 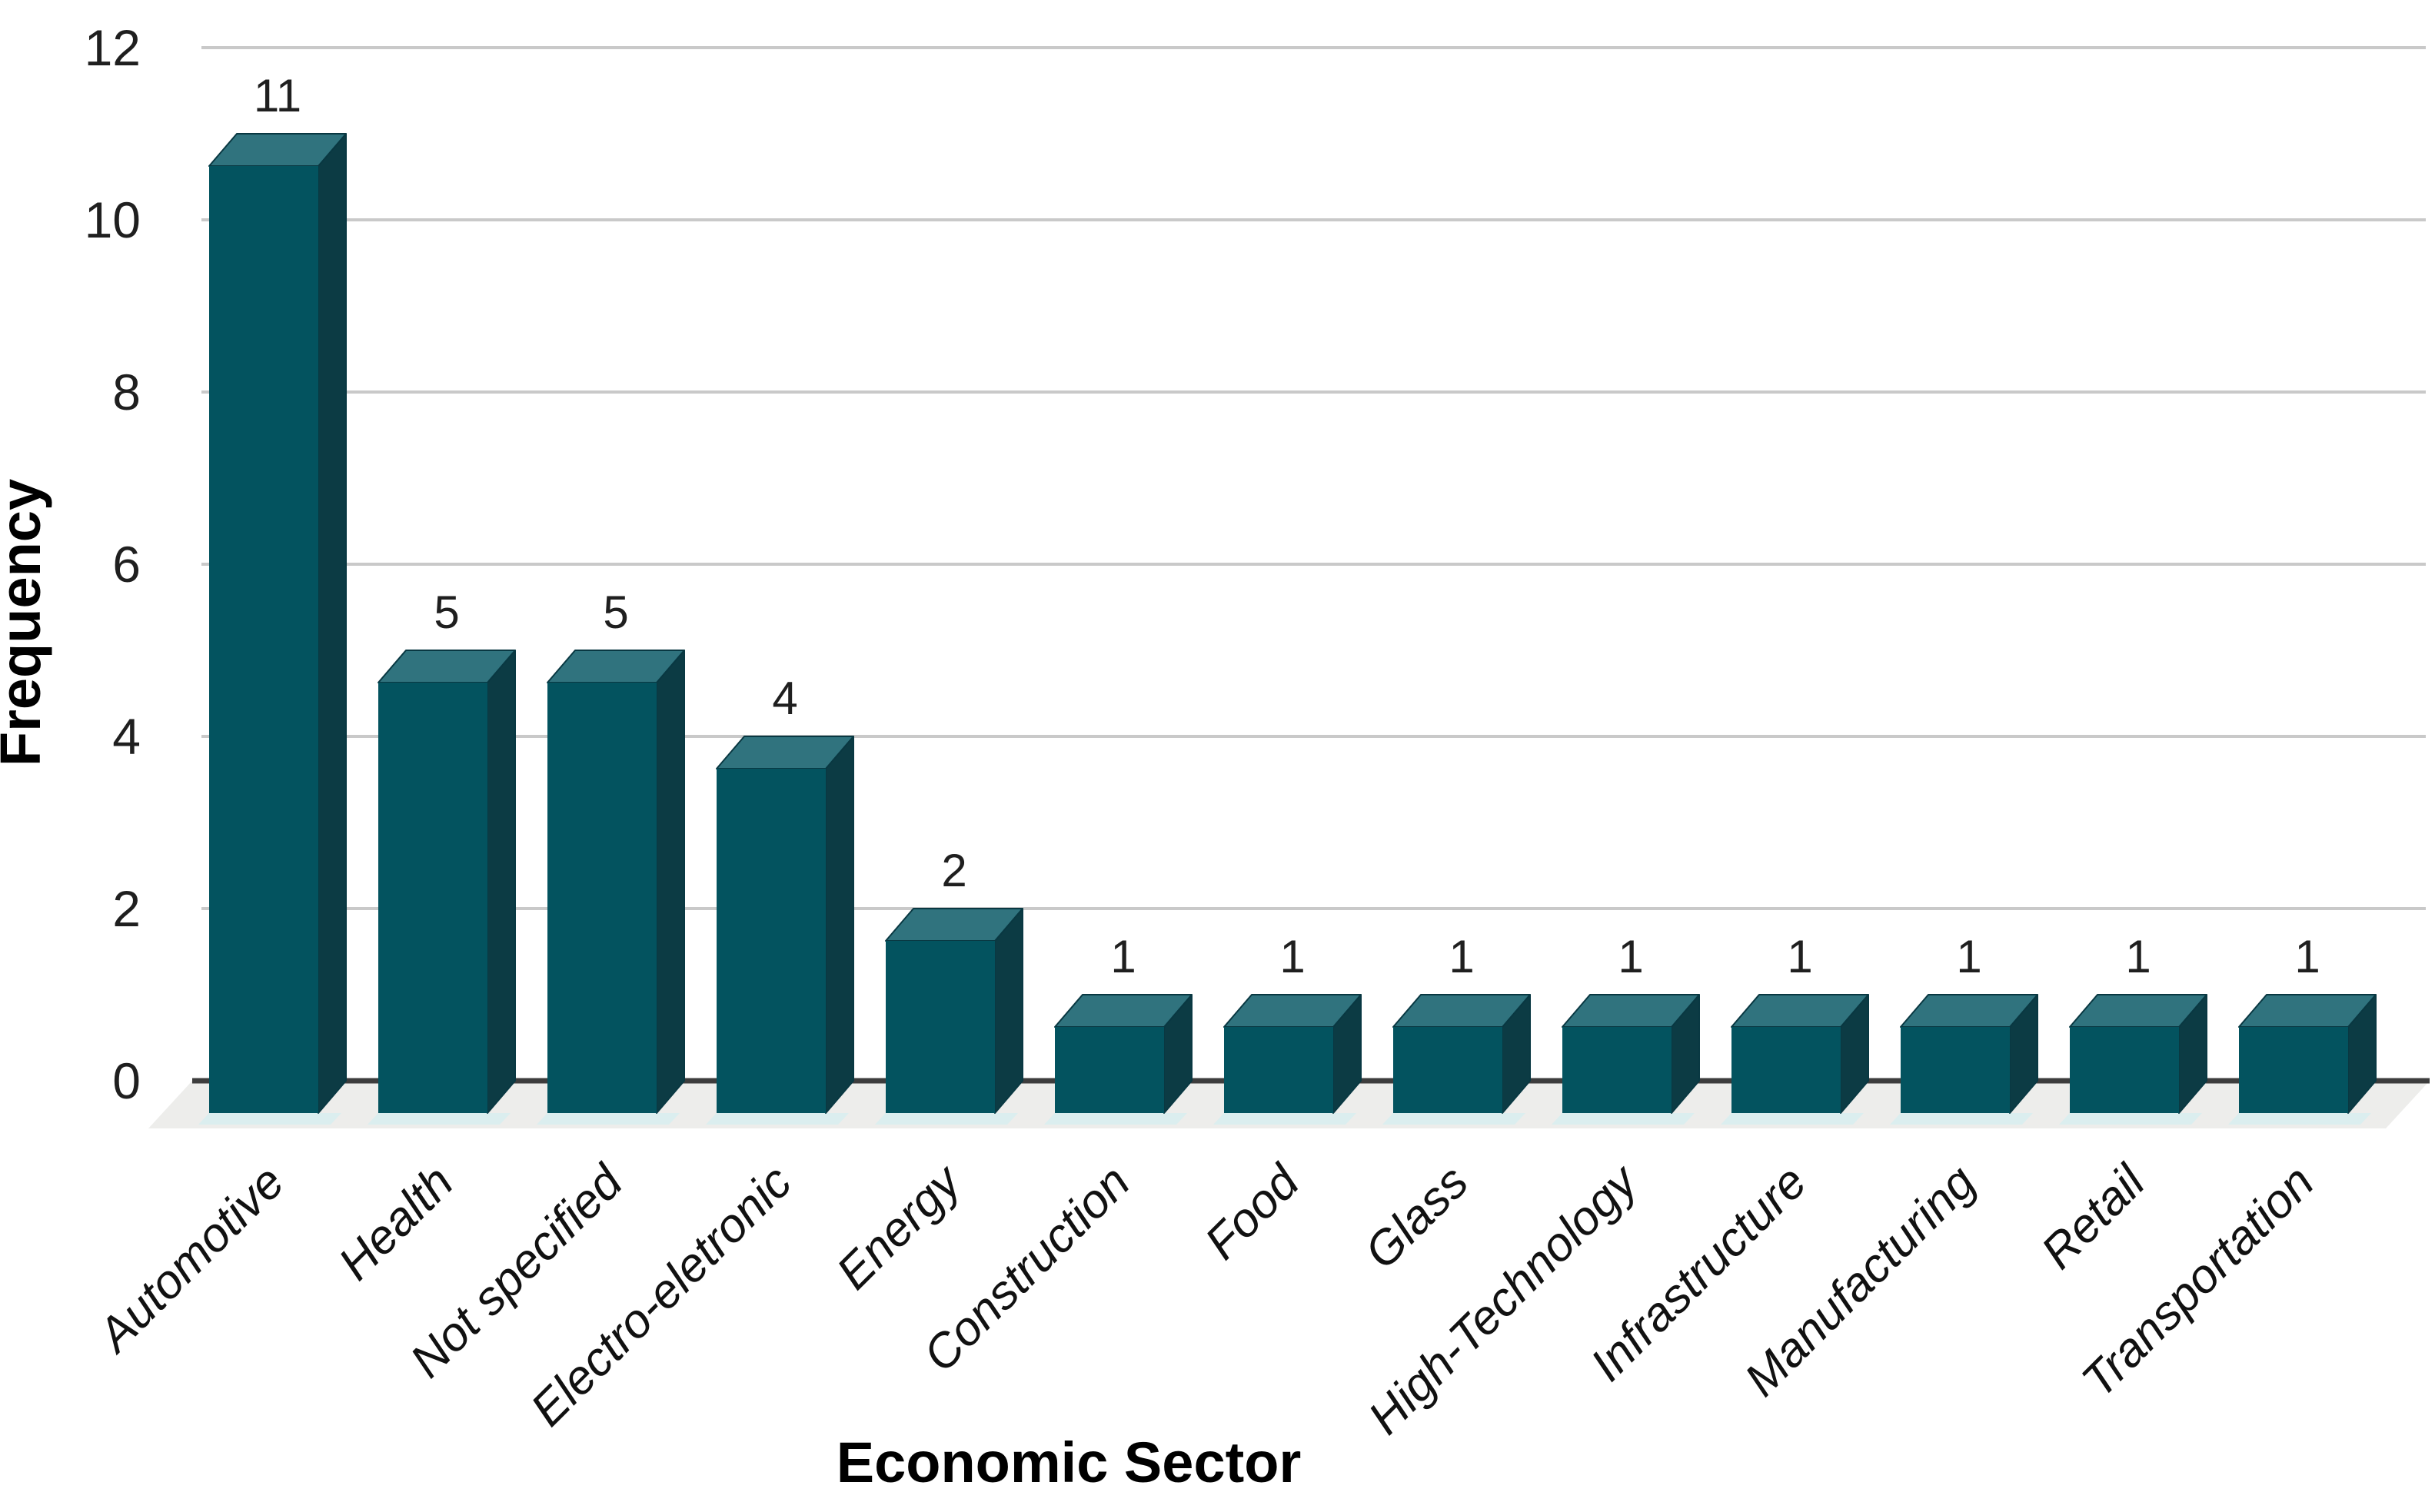 I want to click on bar-high-technology, so click(x=1626, y=1059).